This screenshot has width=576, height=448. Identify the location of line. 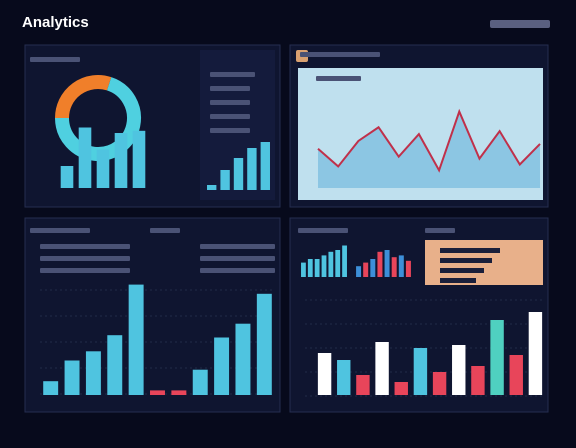
(429, 140).